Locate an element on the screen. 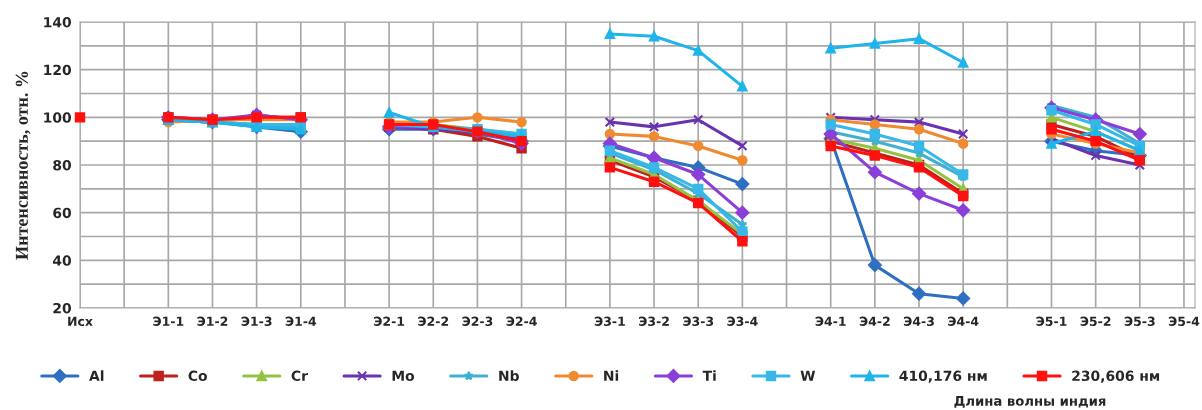 The height and width of the screenshot is (410, 1202). legend-label: Mo is located at coordinates (403, 376).